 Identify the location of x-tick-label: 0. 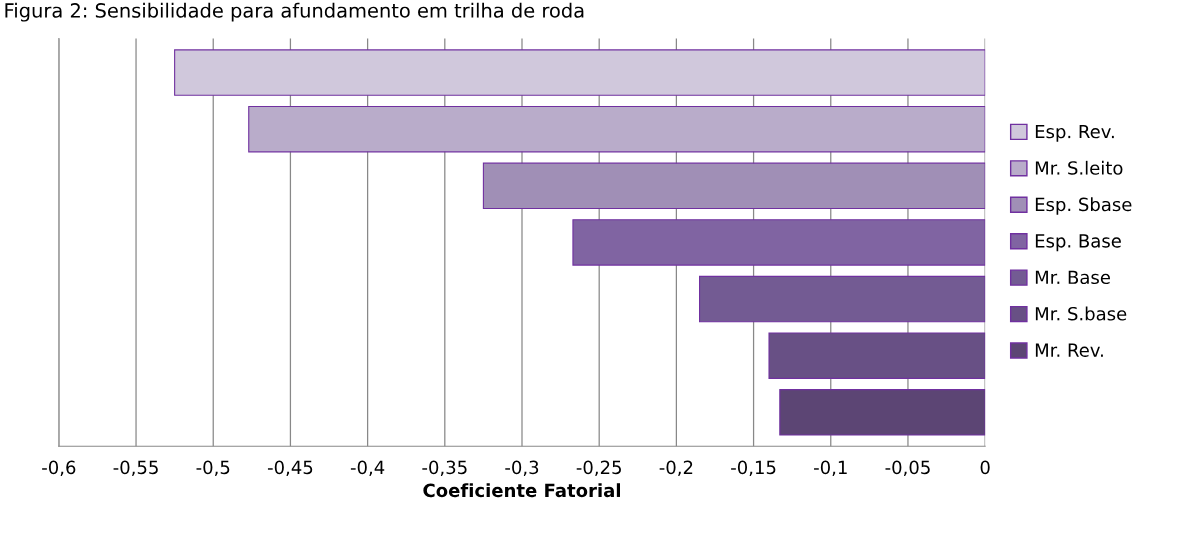
(985, 467).